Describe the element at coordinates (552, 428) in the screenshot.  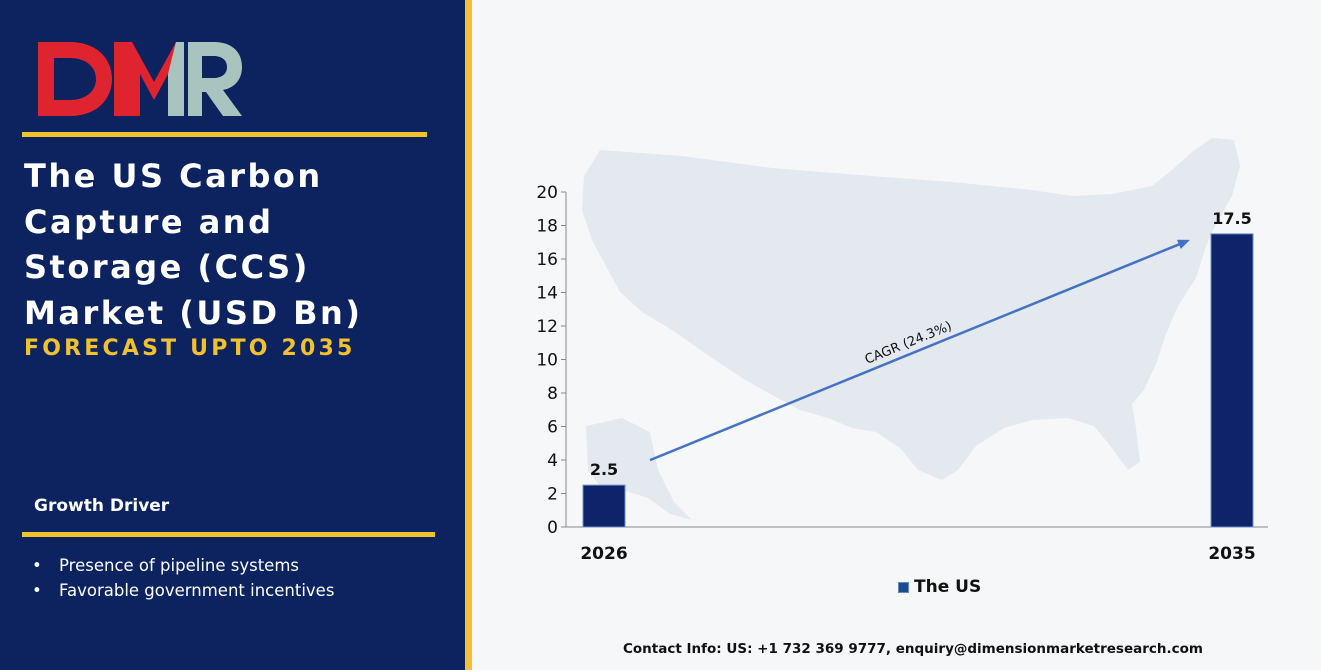
I see `y-tick-label: 6` at that location.